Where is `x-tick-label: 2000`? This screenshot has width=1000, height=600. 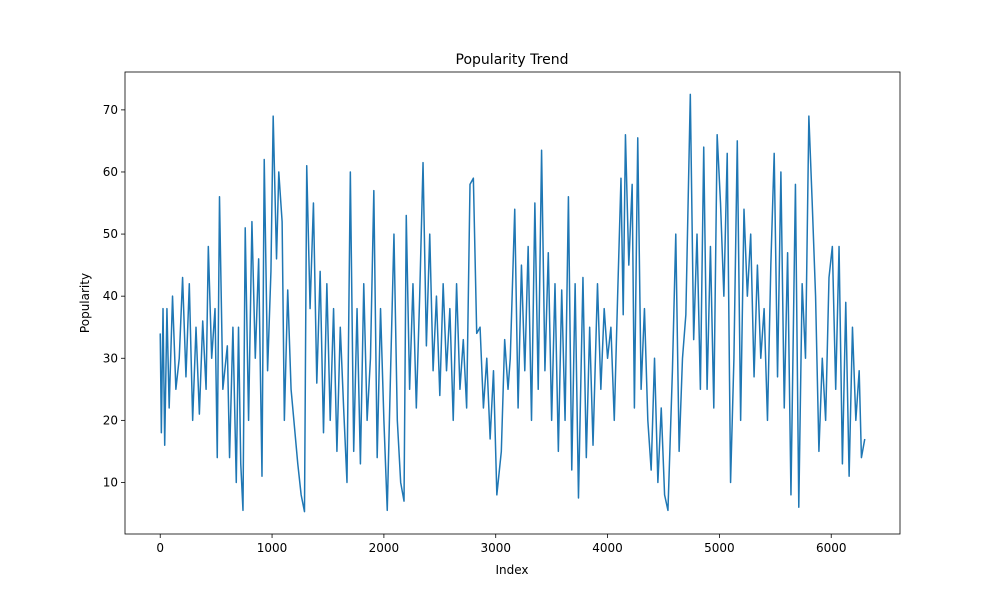 x-tick-label: 2000 is located at coordinates (384, 548).